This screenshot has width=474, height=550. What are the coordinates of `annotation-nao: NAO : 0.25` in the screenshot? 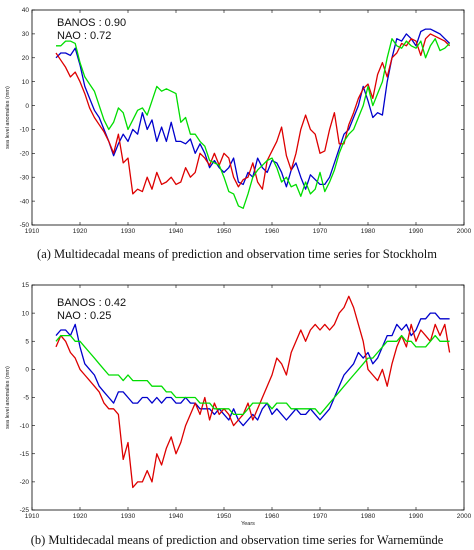 It's located at (84, 316).